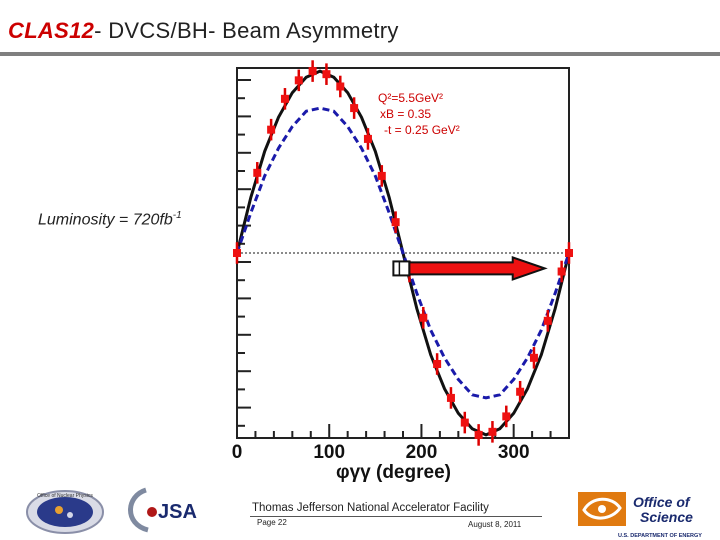 The width and height of the screenshot is (720, 540). What do you see at coordinates (246, 30) in the screenshot?
I see `title-rest: - DVCS/BH- Beam Asymmetry` at bounding box center [246, 30].